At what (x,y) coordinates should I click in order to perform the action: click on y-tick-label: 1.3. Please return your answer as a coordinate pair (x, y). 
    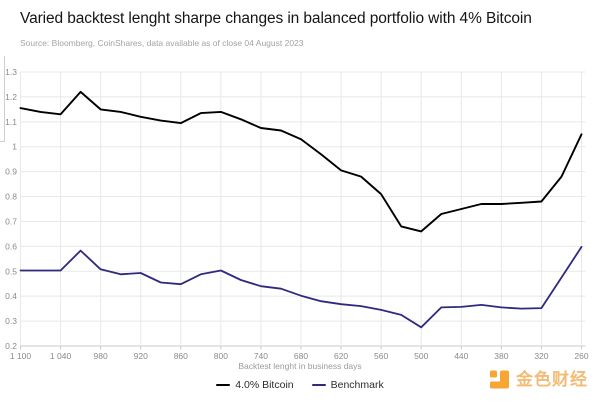
    Looking at the image, I should click on (11, 72).